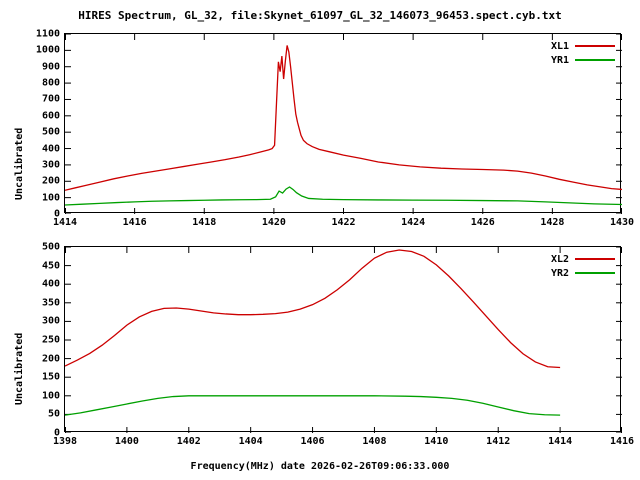 Image resolution: width=640 pixels, height=480 pixels. I want to click on x-tick-label: 1404, so click(250, 441).